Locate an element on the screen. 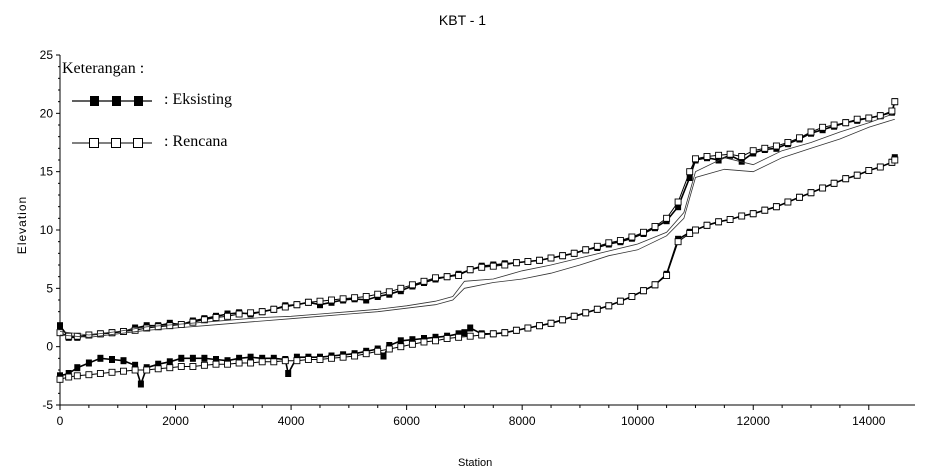 The image size is (925, 475). filled-square-marker-icon is located at coordinates (112, 101).